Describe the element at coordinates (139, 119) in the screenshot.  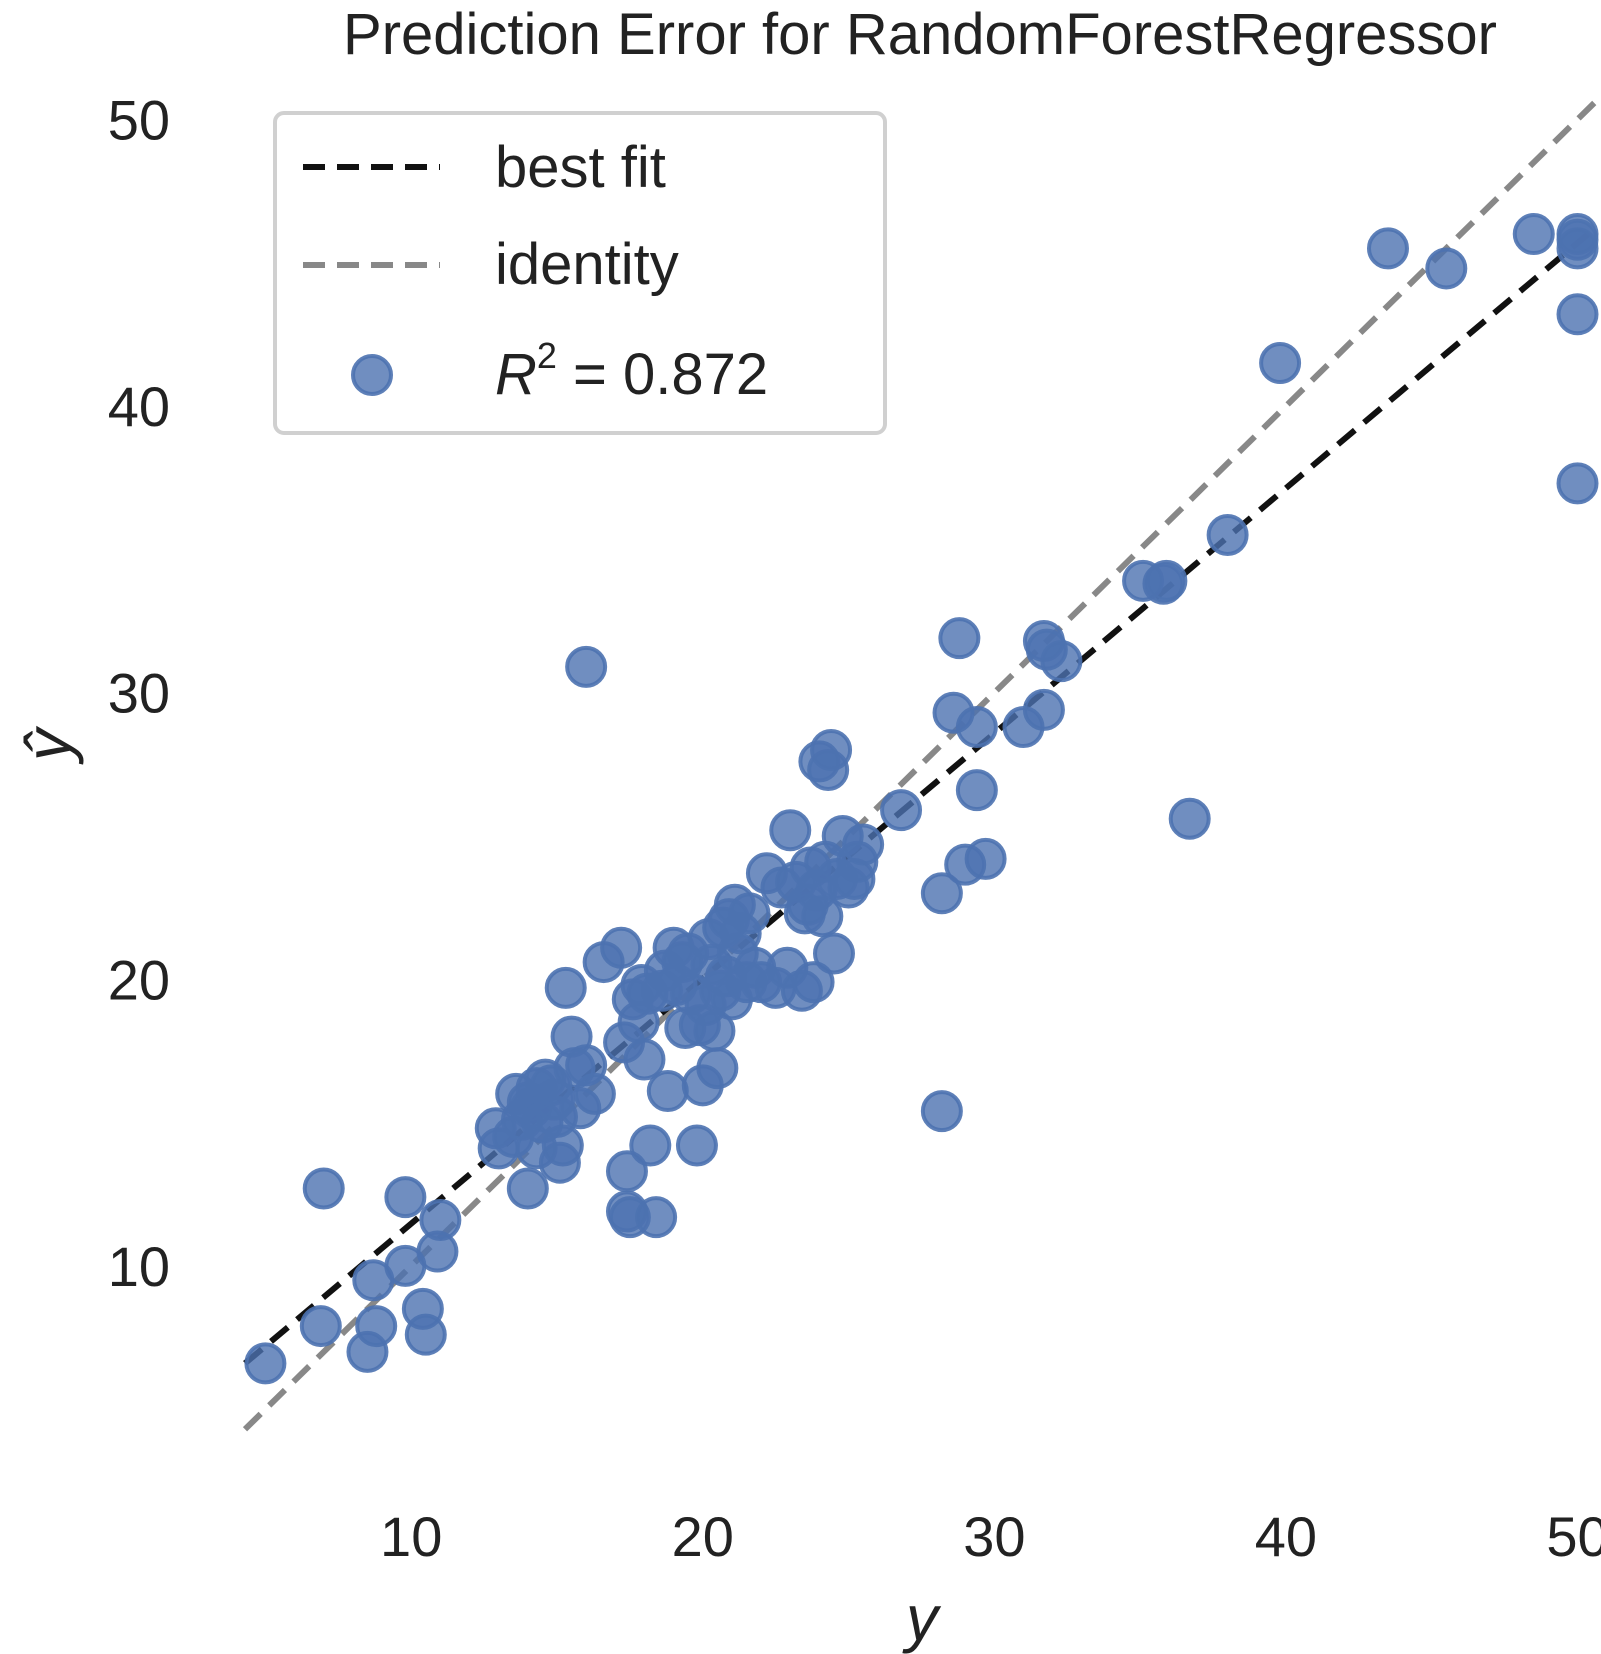
I see `y-tick-label: 50` at that location.